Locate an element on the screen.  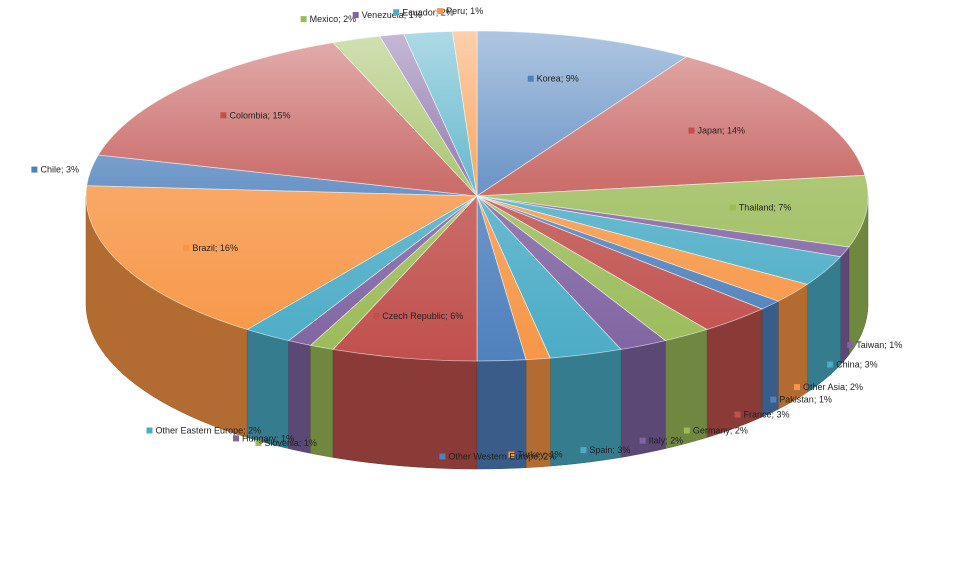
legend-key-italy is located at coordinates (642, 440).